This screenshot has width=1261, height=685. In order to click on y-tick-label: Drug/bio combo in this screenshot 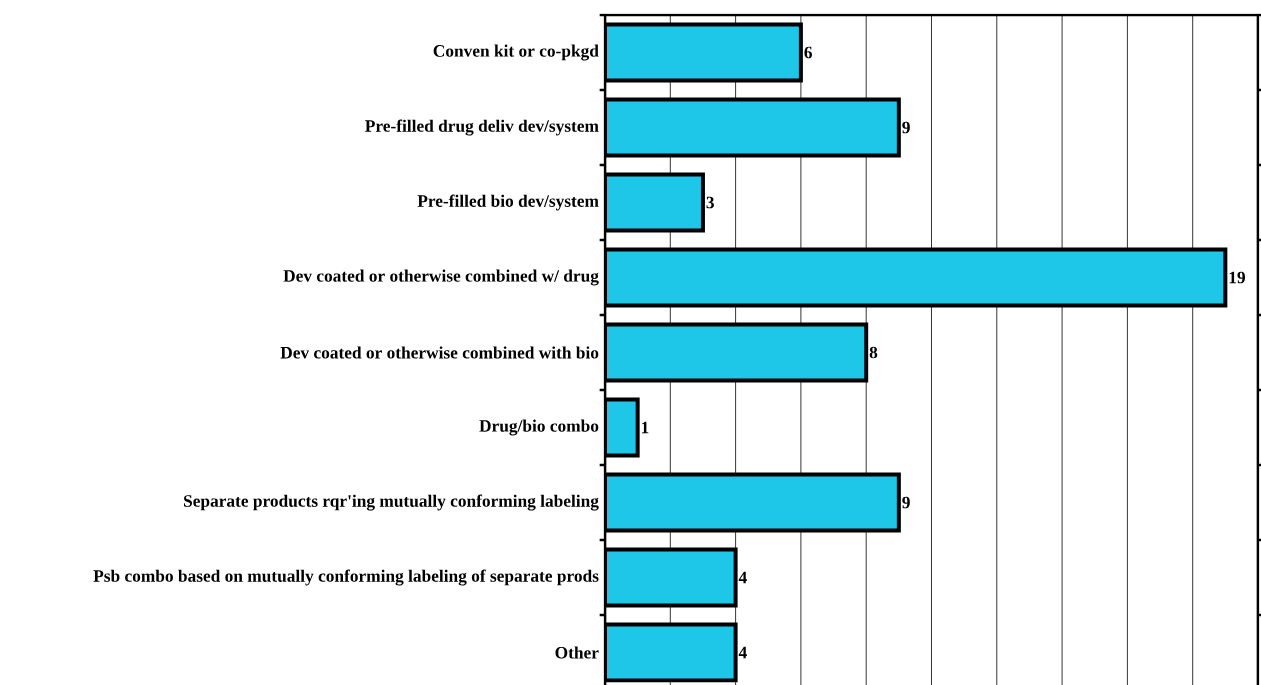, I will do `click(539, 427)`.